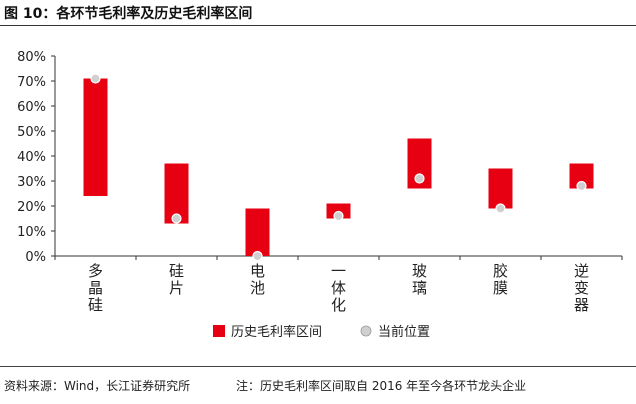 This screenshot has width=636, height=404. I want to click on source-note: 资料来源：Wind，长江证券研究所, so click(97, 386).